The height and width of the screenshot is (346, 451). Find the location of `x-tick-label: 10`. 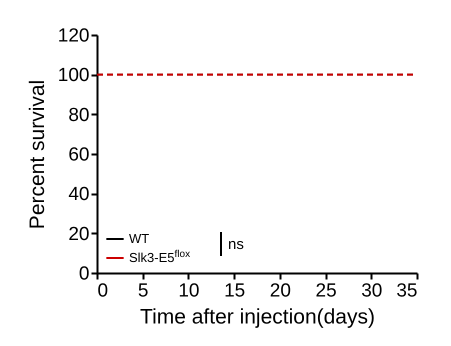

x-tick-label: 10 is located at coordinates (189, 291).